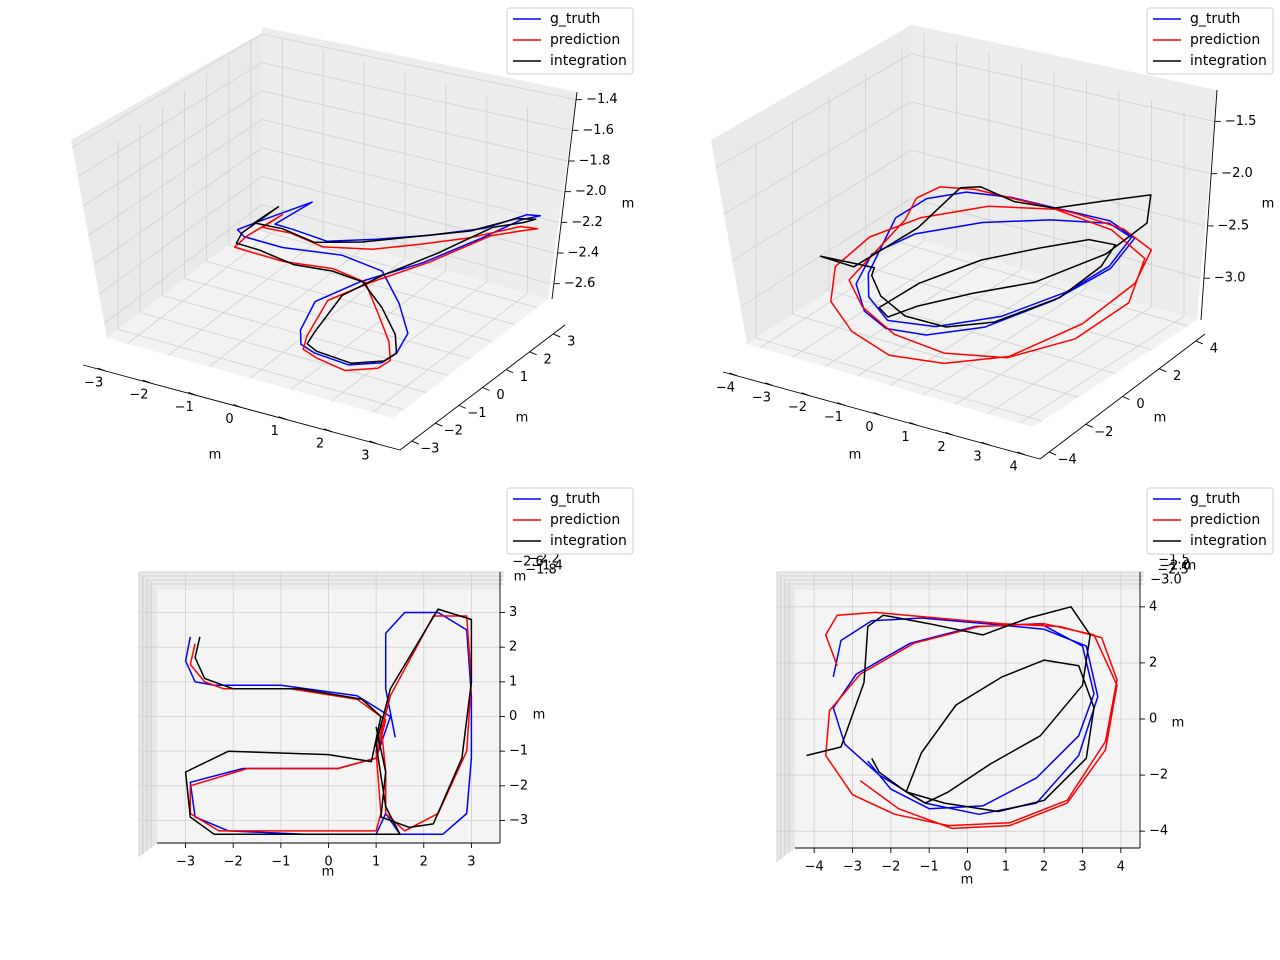 The width and height of the screenshot is (1280, 960). Describe the element at coordinates (585, 40) in the screenshot. I see `legend-label-1: prediction` at that location.